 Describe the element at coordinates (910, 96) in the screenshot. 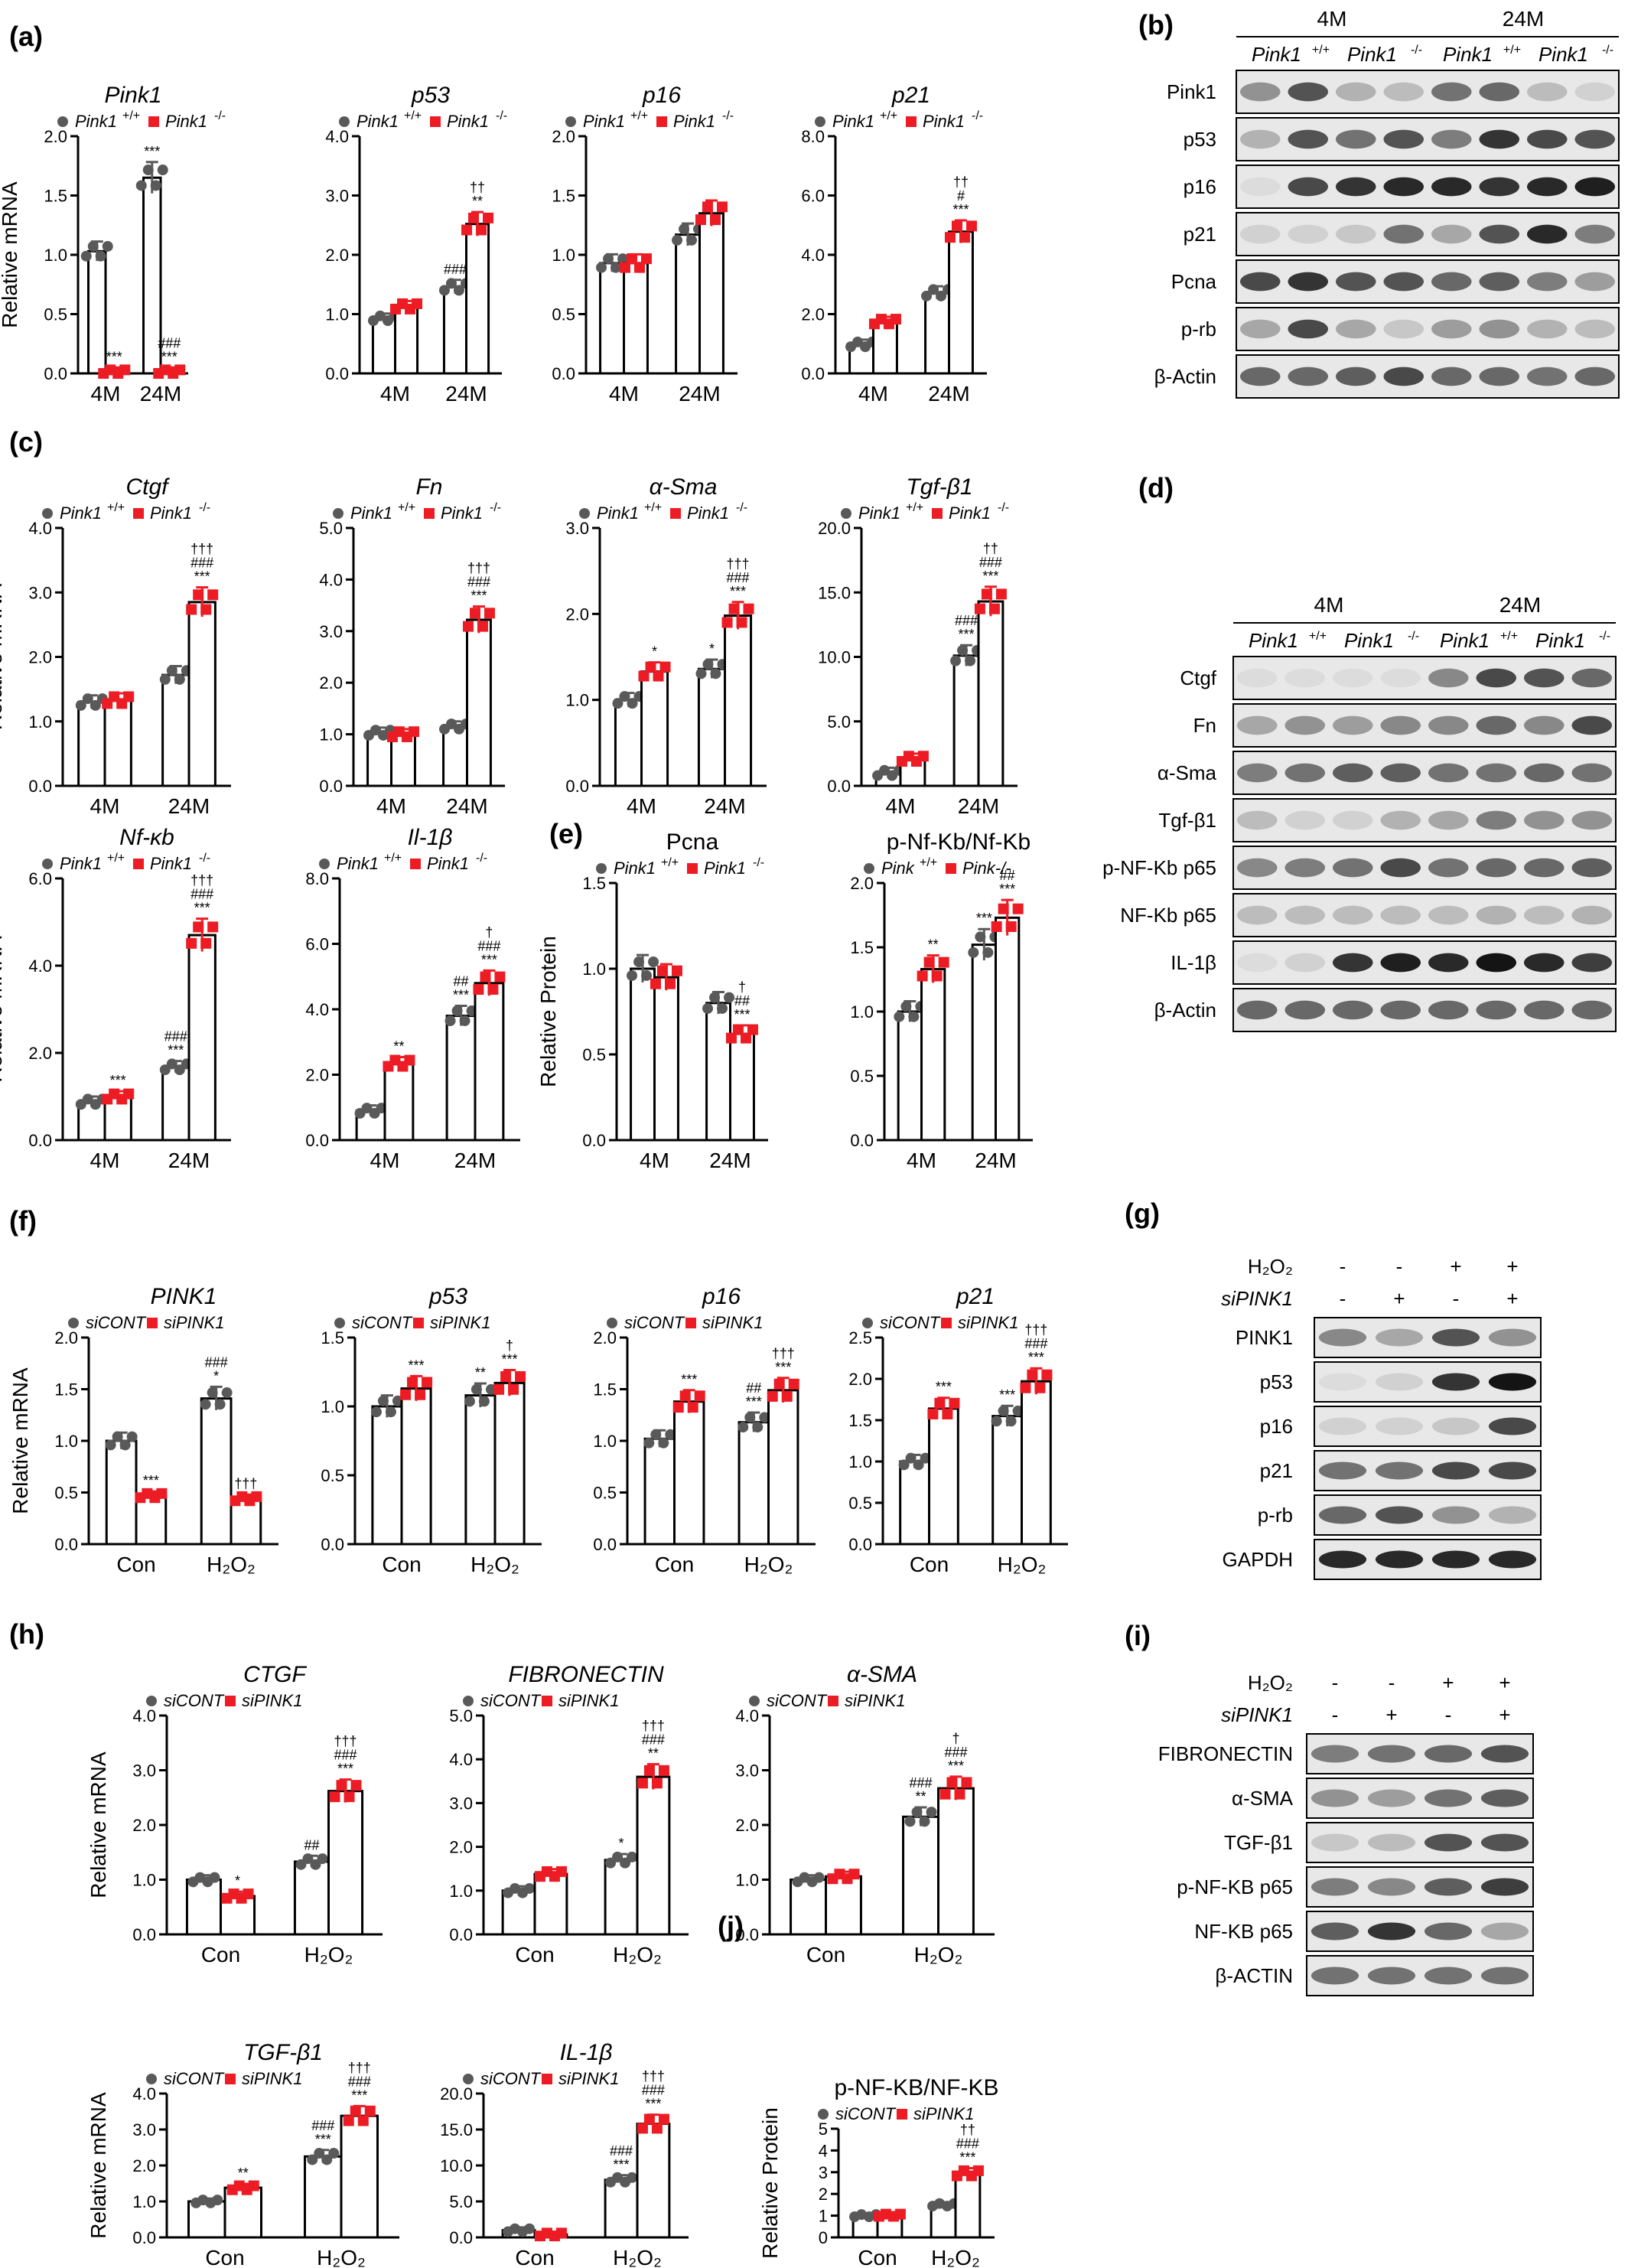

I see `chart-title: p21` at that location.